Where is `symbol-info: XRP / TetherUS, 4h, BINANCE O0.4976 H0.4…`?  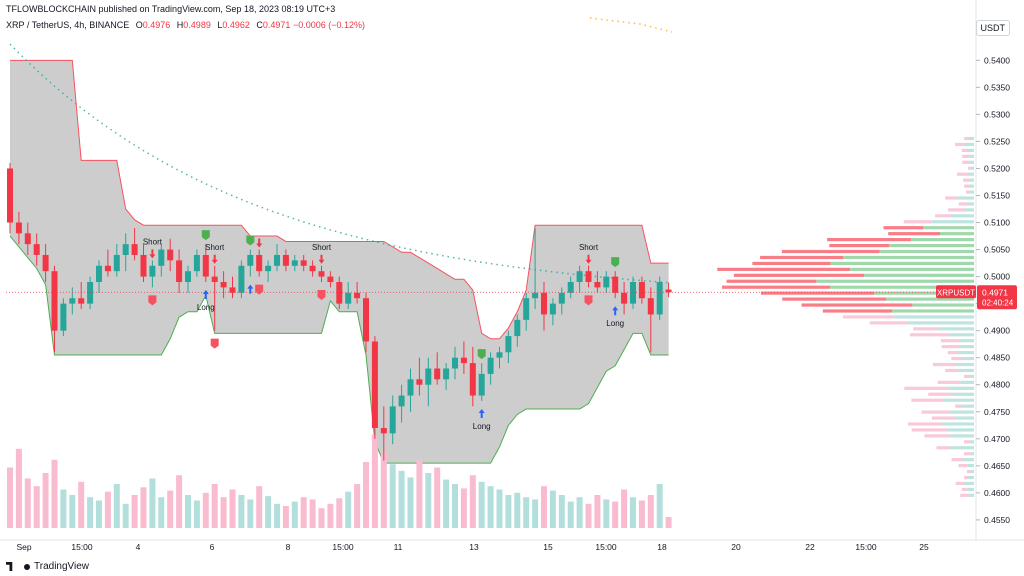 symbol-info: XRP / TetherUS, 4h, BINANCE O0.4976 H0.4… is located at coordinates (185, 25).